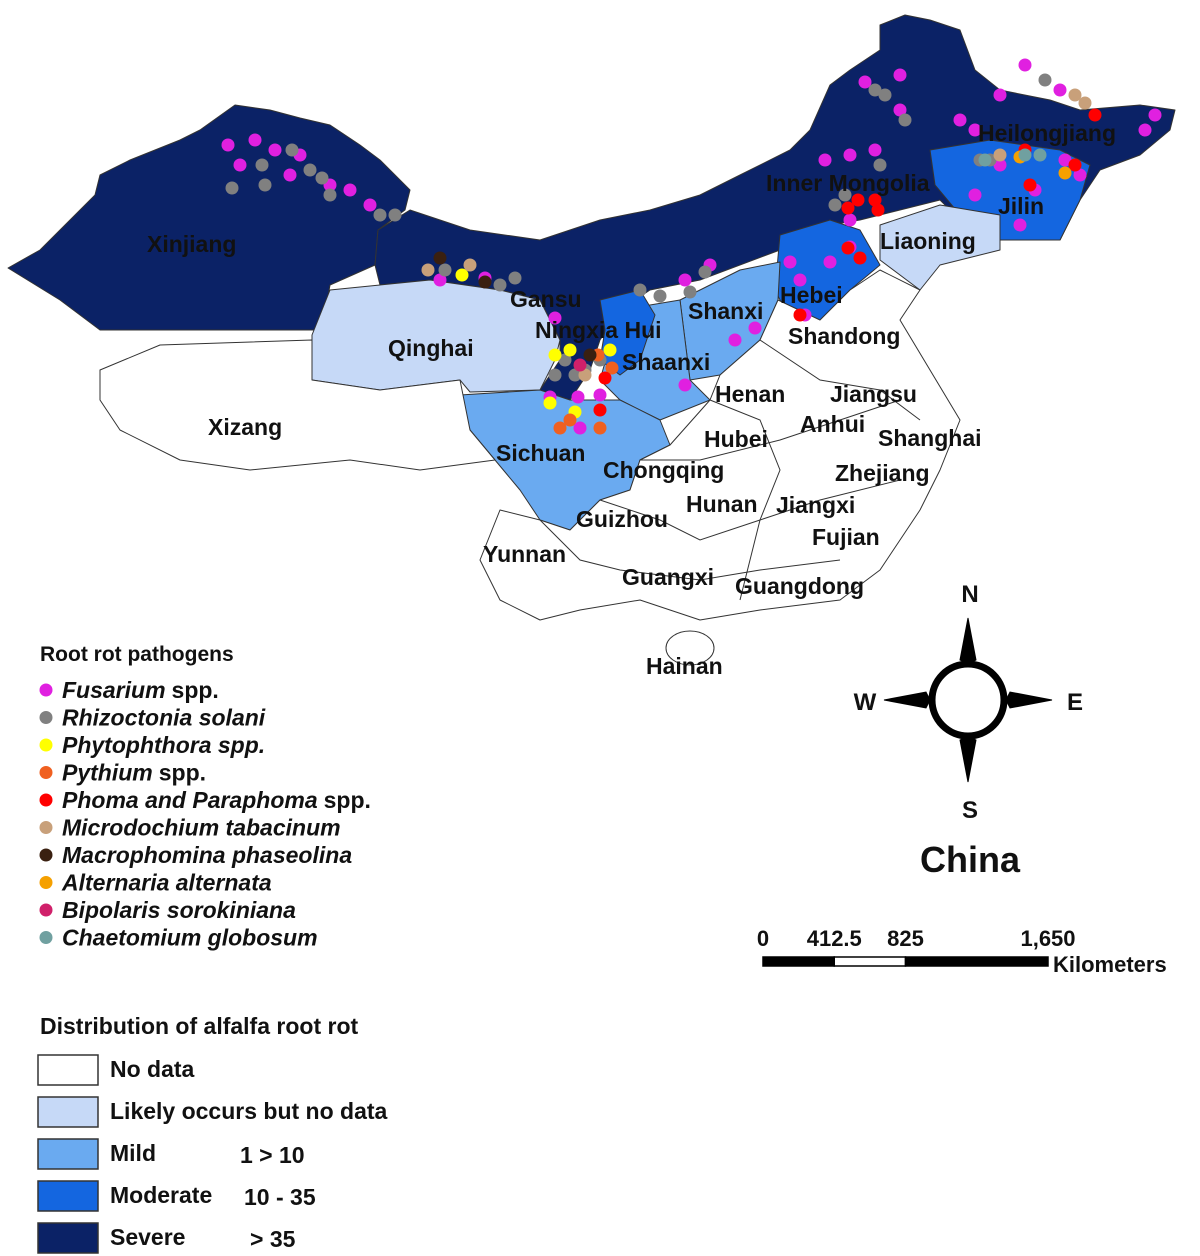 The height and width of the screenshot is (1256, 1200). Describe the element at coordinates (1110, 964) in the screenshot. I see `scale-unit: Kilometers` at that location.